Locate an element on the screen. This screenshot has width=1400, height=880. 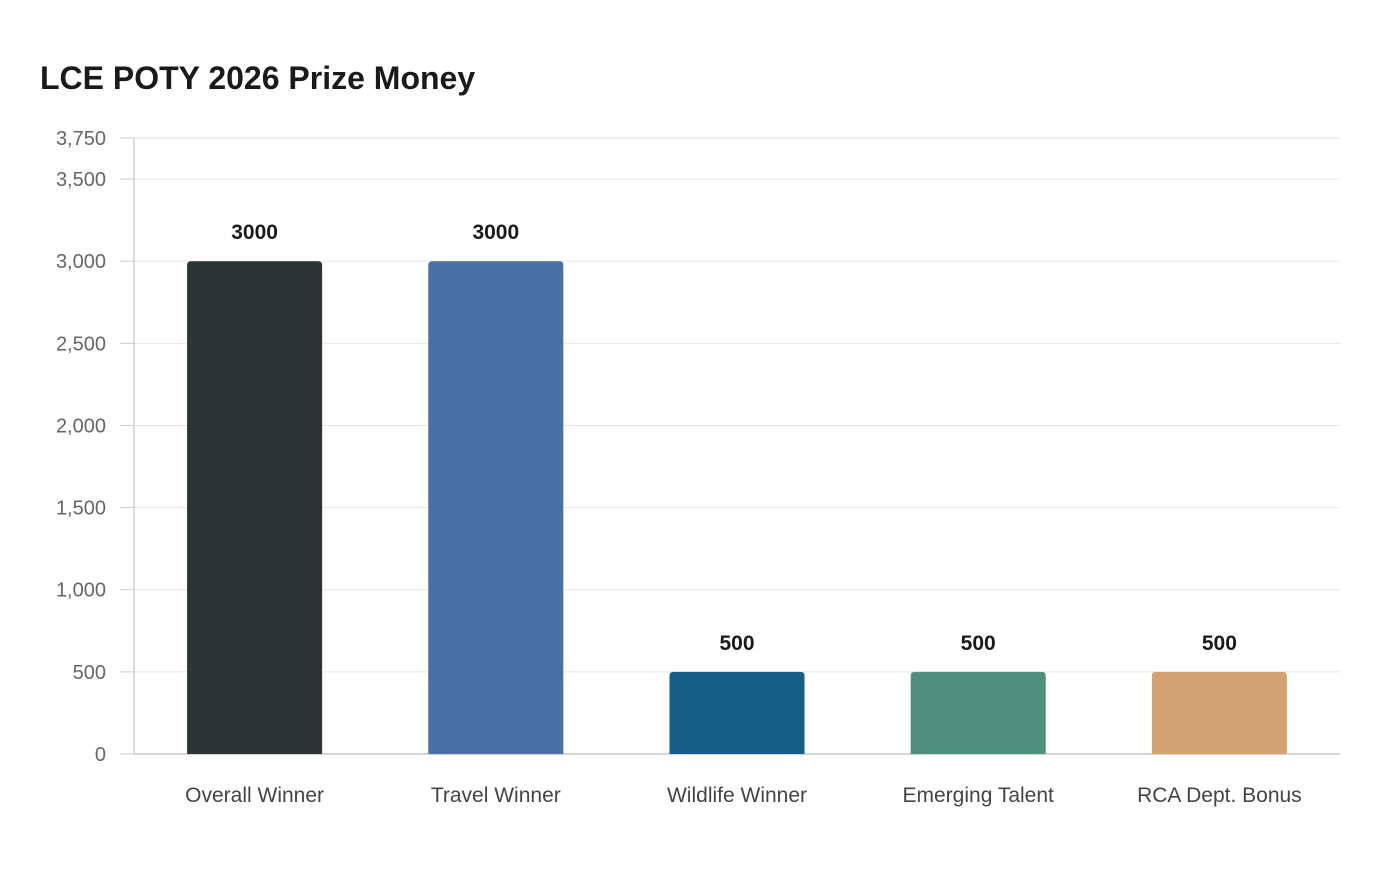
y-tick-label: 3,500 is located at coordinates (81, 180).